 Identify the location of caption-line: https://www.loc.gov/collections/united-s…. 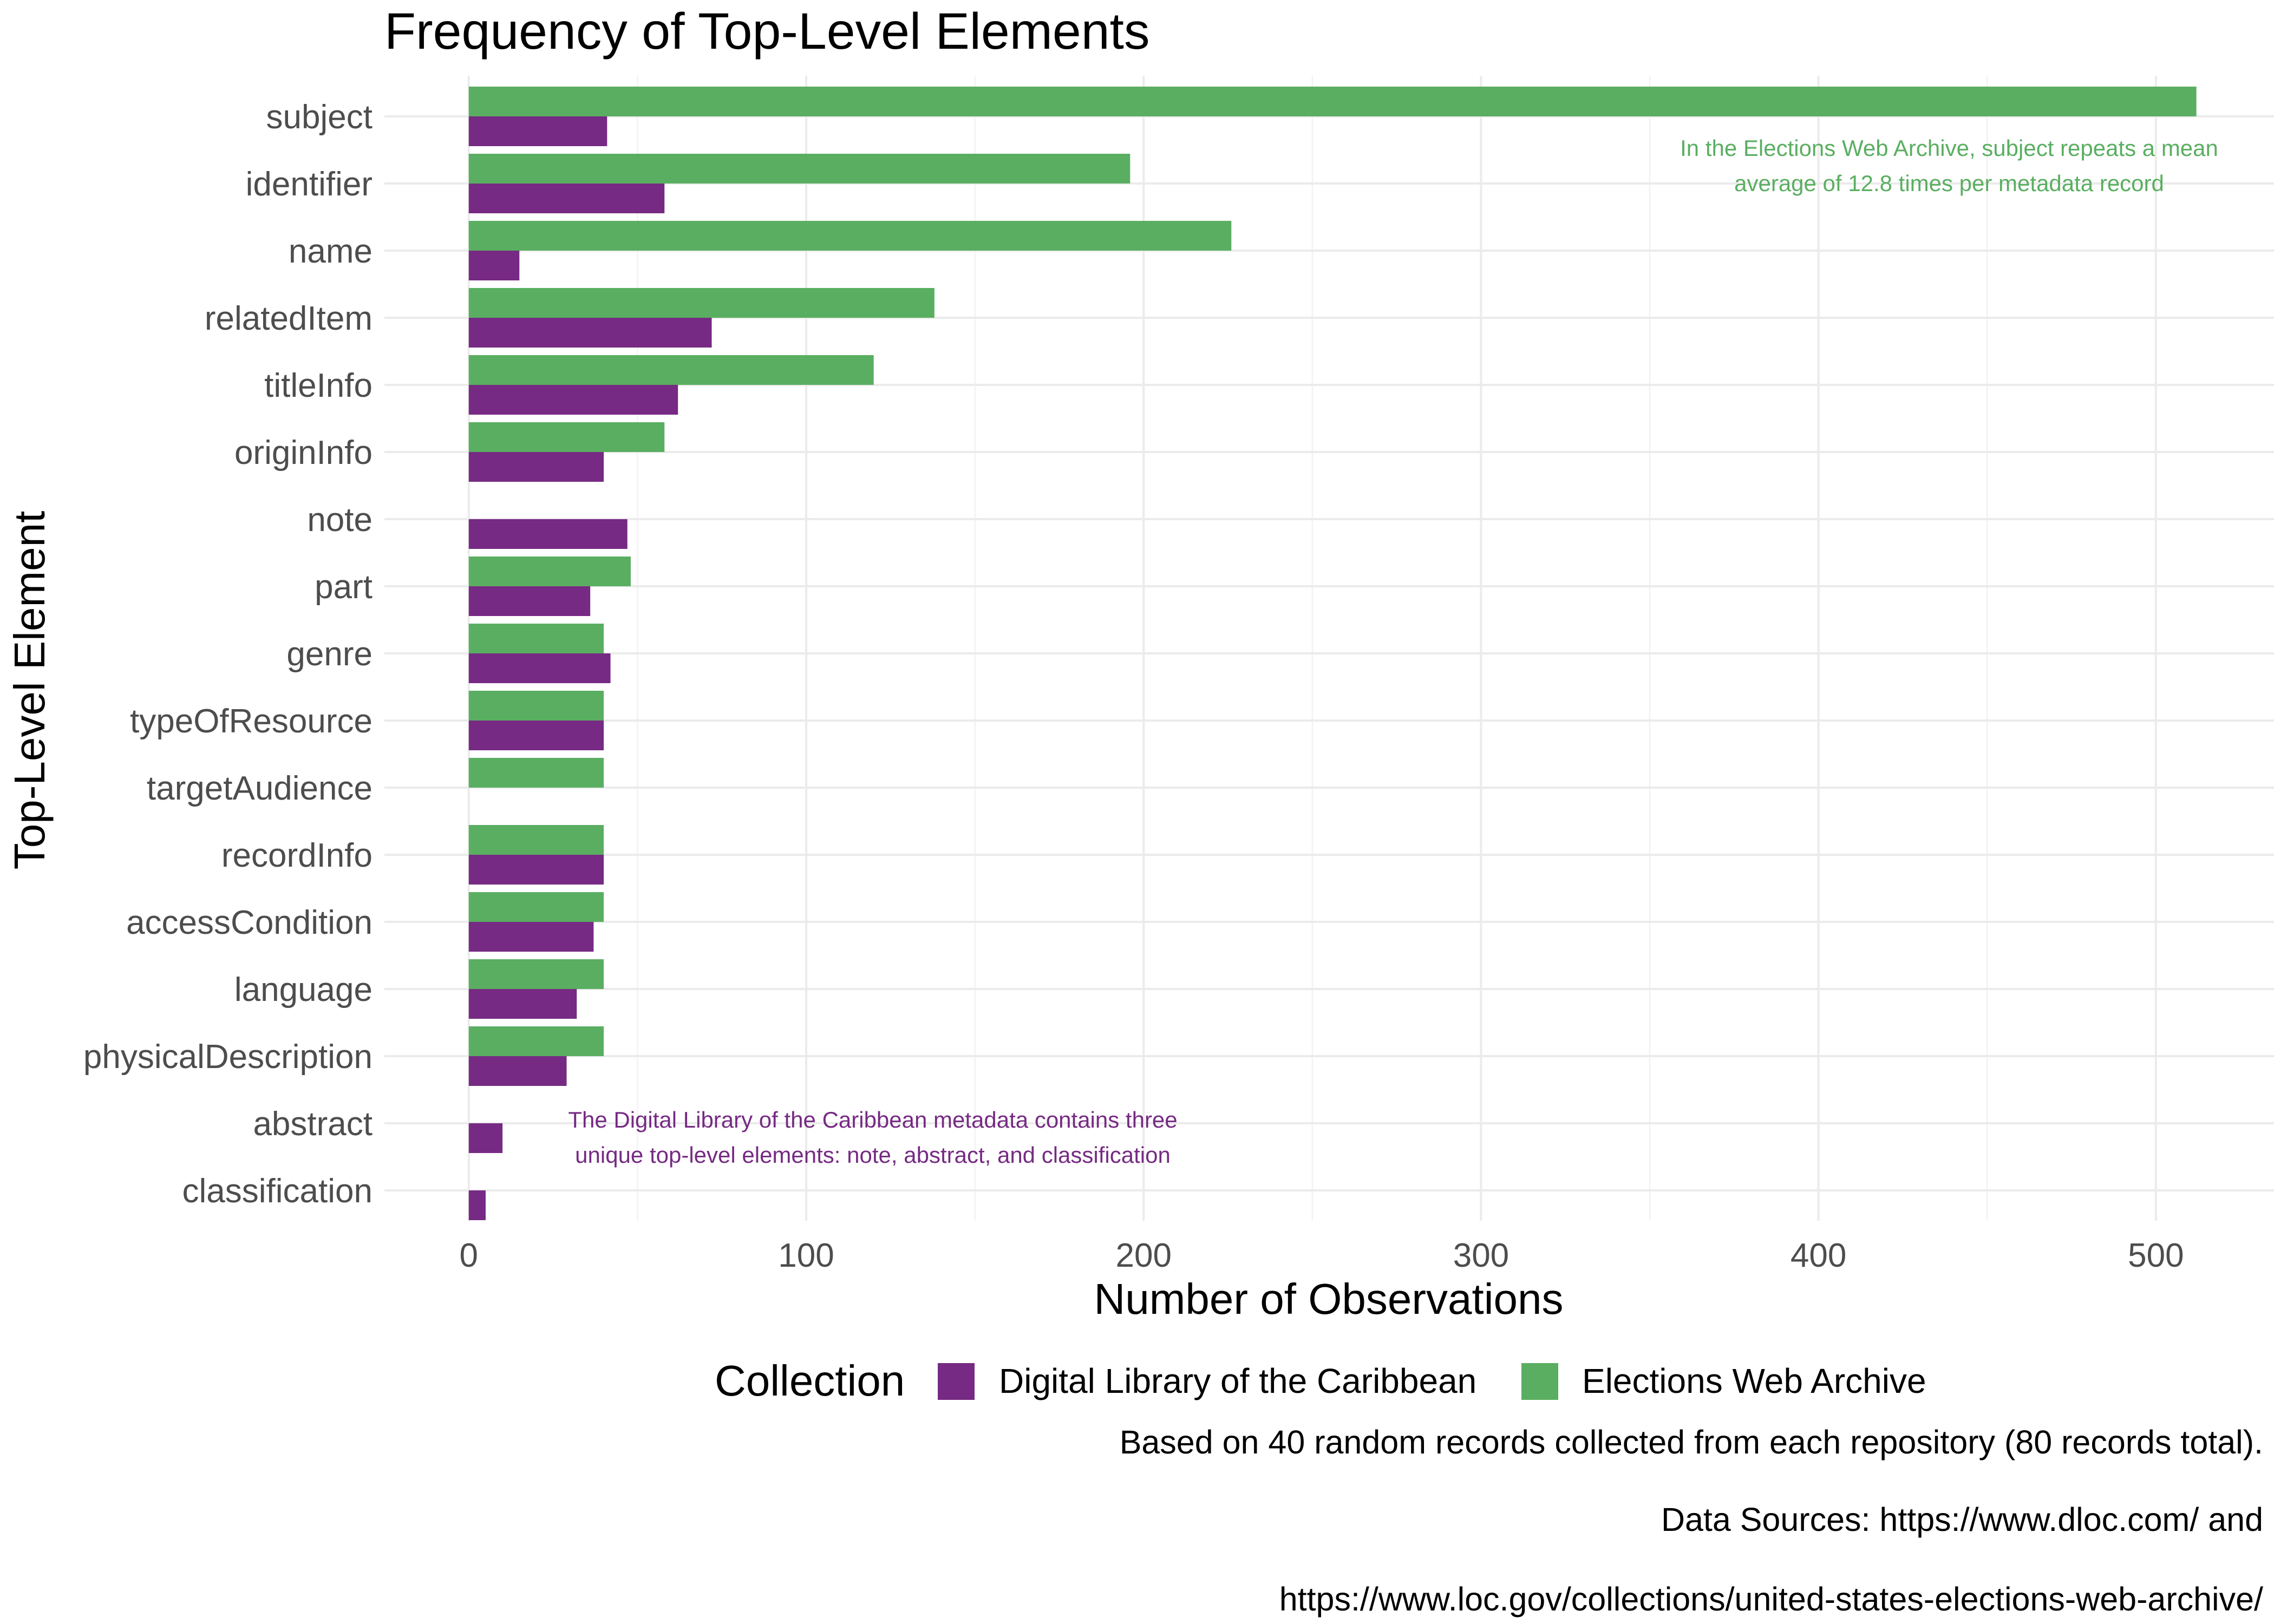
(1771, 1600).